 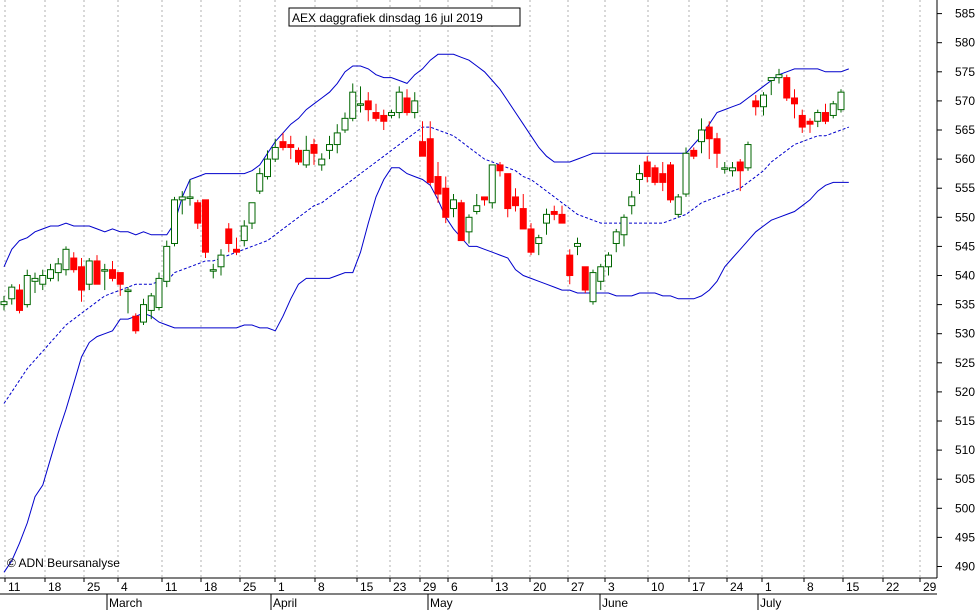 I want to click on x-day-label-20: 1, so click(x=768, y=587).